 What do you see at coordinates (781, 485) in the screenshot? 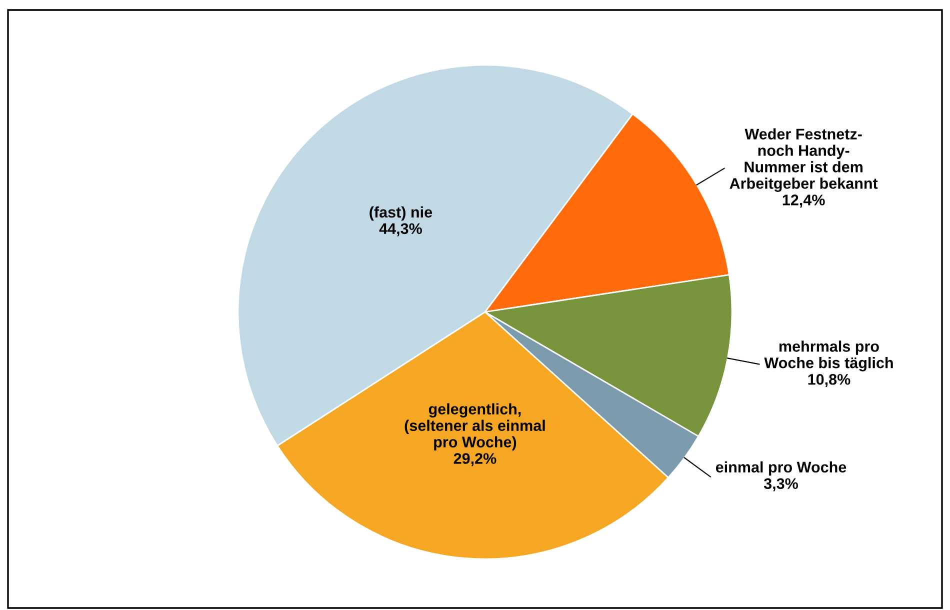
I see `data-label: 3,3%` at bounding box center [781, 485].